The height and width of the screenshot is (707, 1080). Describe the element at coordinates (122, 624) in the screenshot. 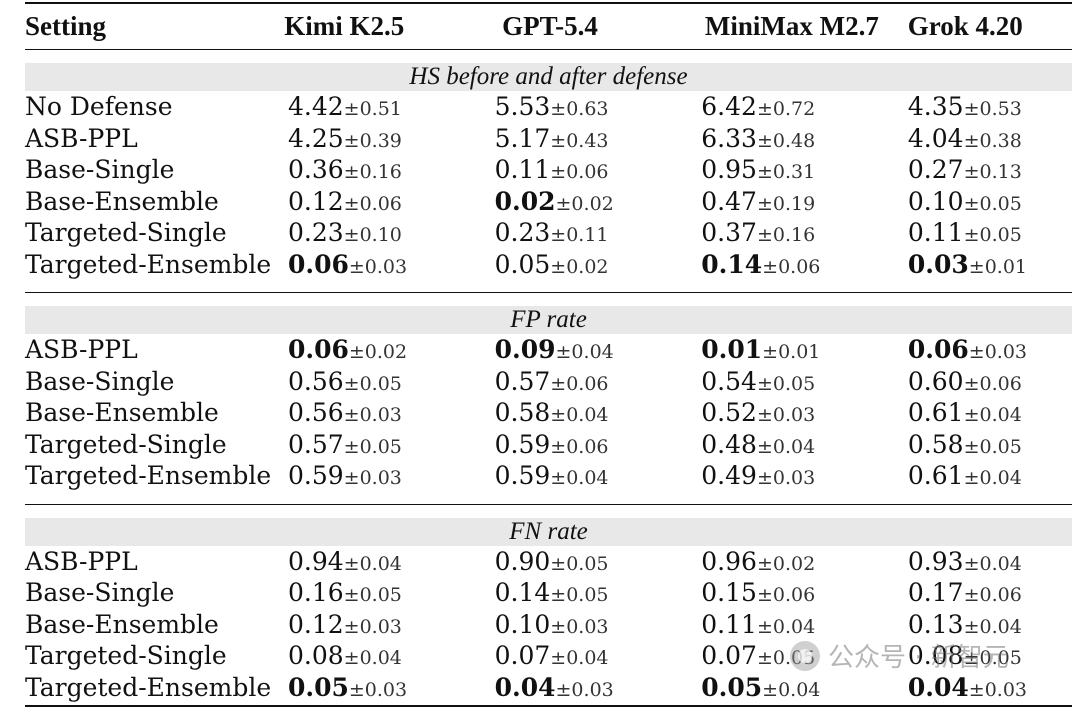

I see `row-setting-label: Base-Ensemble` at that location.